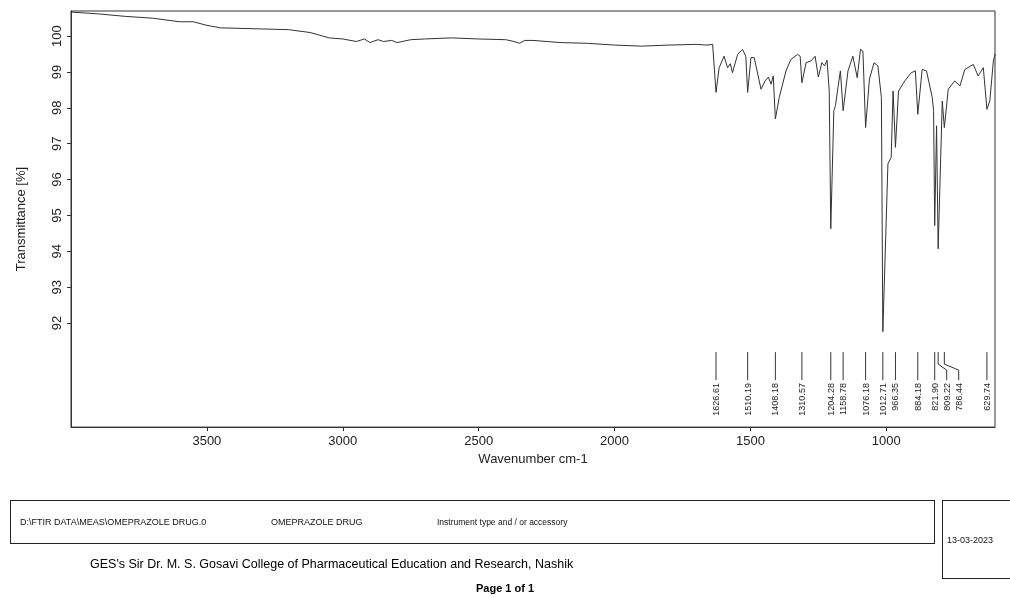 The height and width of the screenshot is (598, 1010). I want to click on y-tick-label: 96, so click(56, 179).